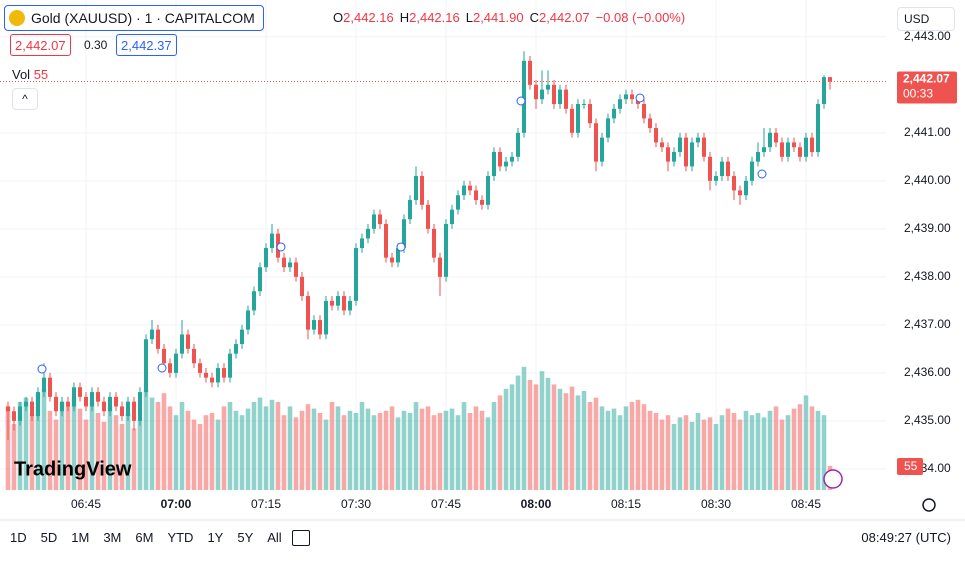 This screenshot has width=965, height=562. What do you see at coordinates (18, 537) in the screenshot?
I see `range-button: 1D` at bounding box center [18, 537].